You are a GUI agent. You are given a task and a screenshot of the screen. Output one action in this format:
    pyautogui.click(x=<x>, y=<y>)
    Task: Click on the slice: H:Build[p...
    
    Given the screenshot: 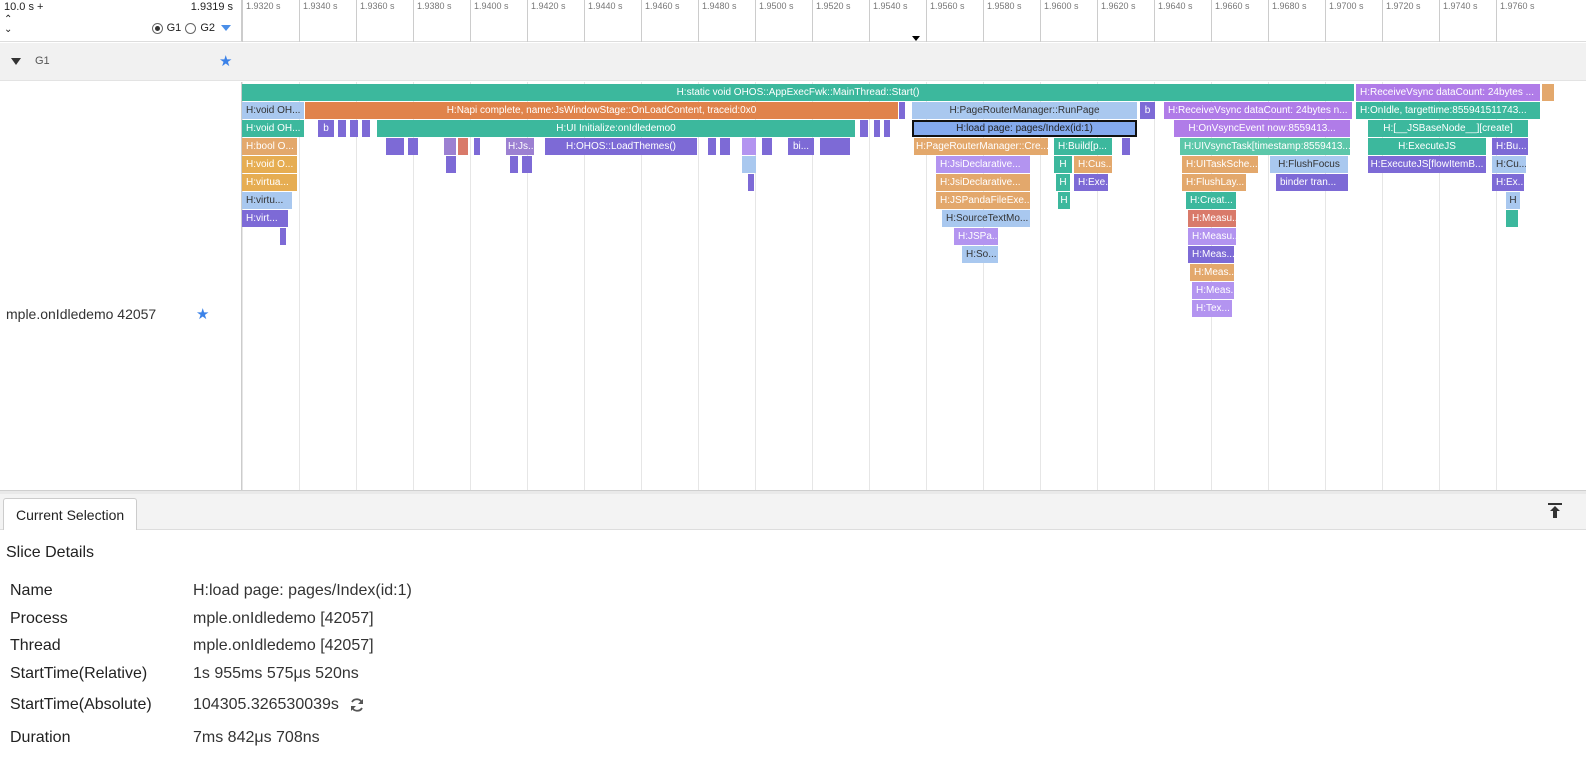 What is the action you would take?
    pyautogui.click(x=1083, y=146)
    